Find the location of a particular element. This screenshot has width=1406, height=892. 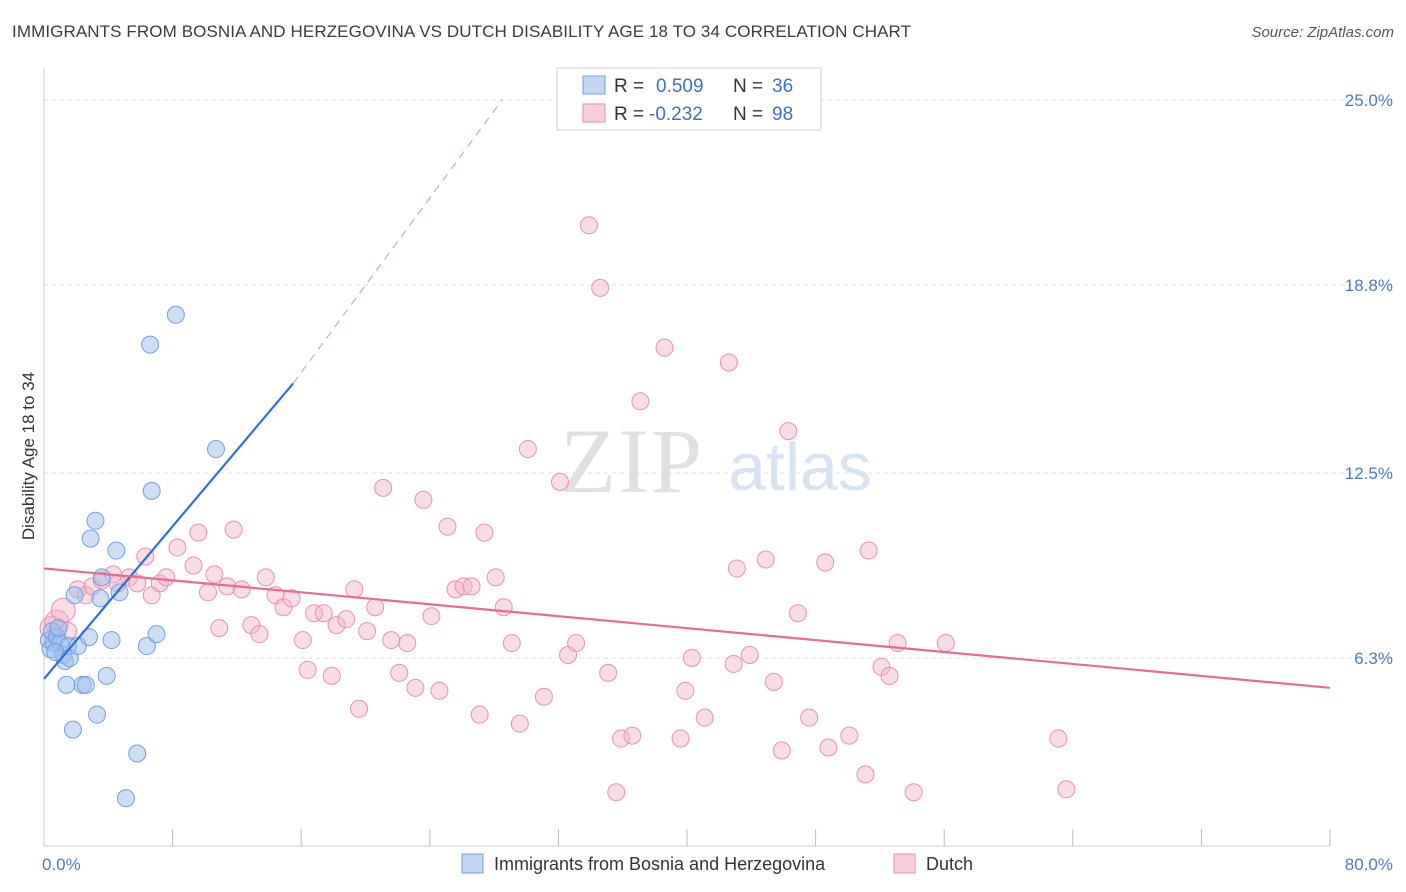

legend-r-value-bosnia: 0.509 is located at coordinates (680, 86).